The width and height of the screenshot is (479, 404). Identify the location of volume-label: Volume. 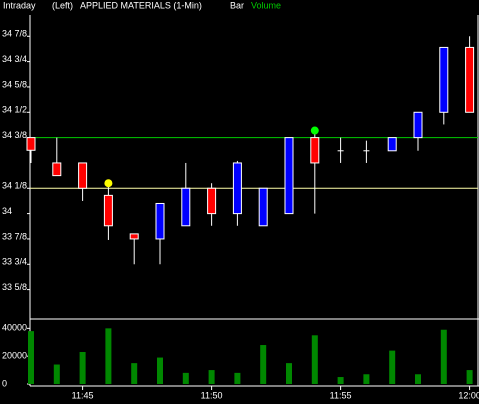
(266, 5).